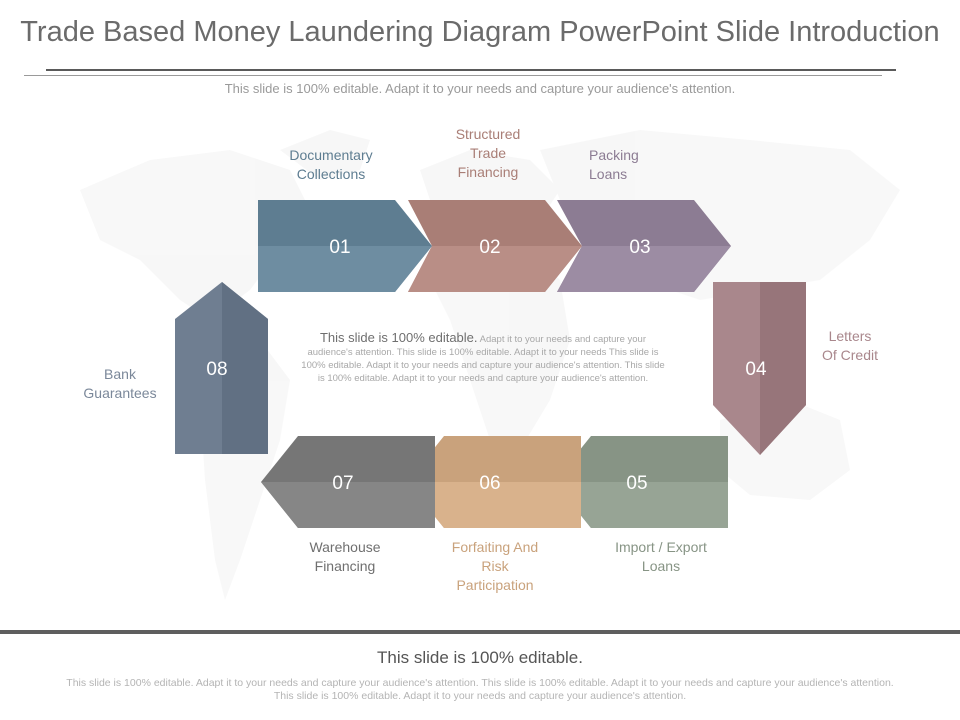 This screenshot has height=720, width=960. Describe the element at coordinates (479, 657) in the screenshot. I see `footer-title: This slide is 100% editable.` at that location.